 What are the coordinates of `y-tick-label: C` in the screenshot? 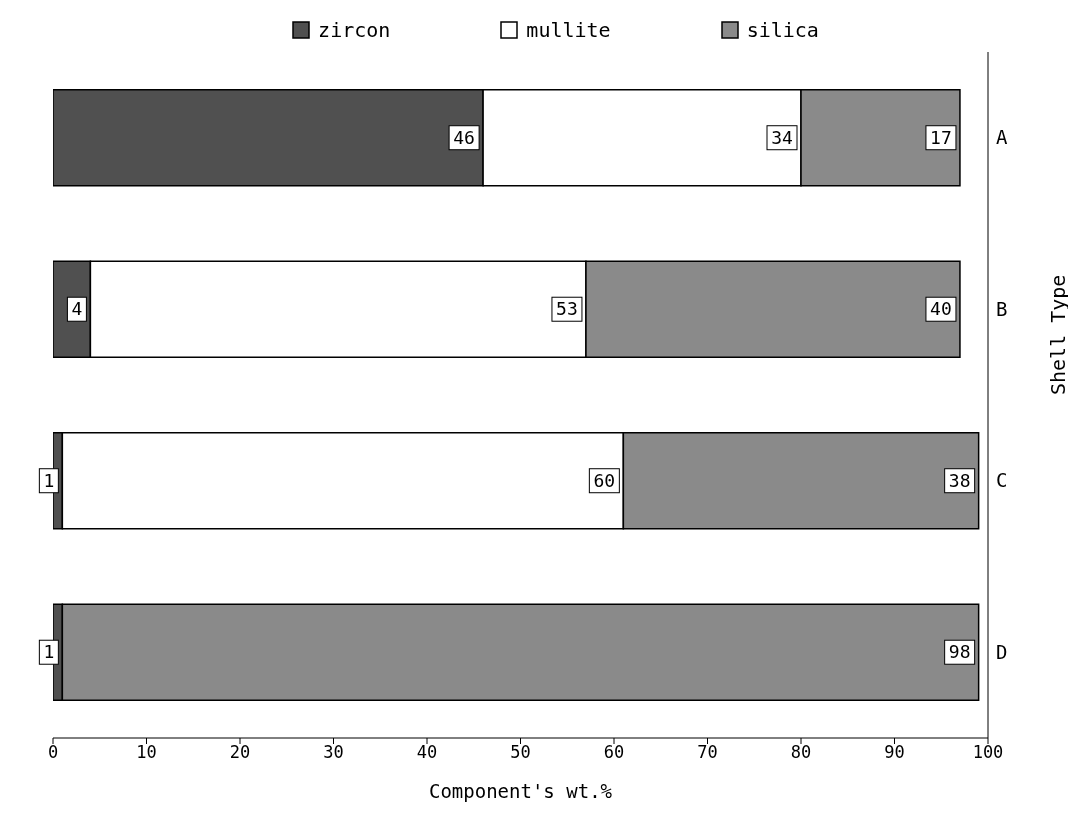 It's located at (1002, 480).